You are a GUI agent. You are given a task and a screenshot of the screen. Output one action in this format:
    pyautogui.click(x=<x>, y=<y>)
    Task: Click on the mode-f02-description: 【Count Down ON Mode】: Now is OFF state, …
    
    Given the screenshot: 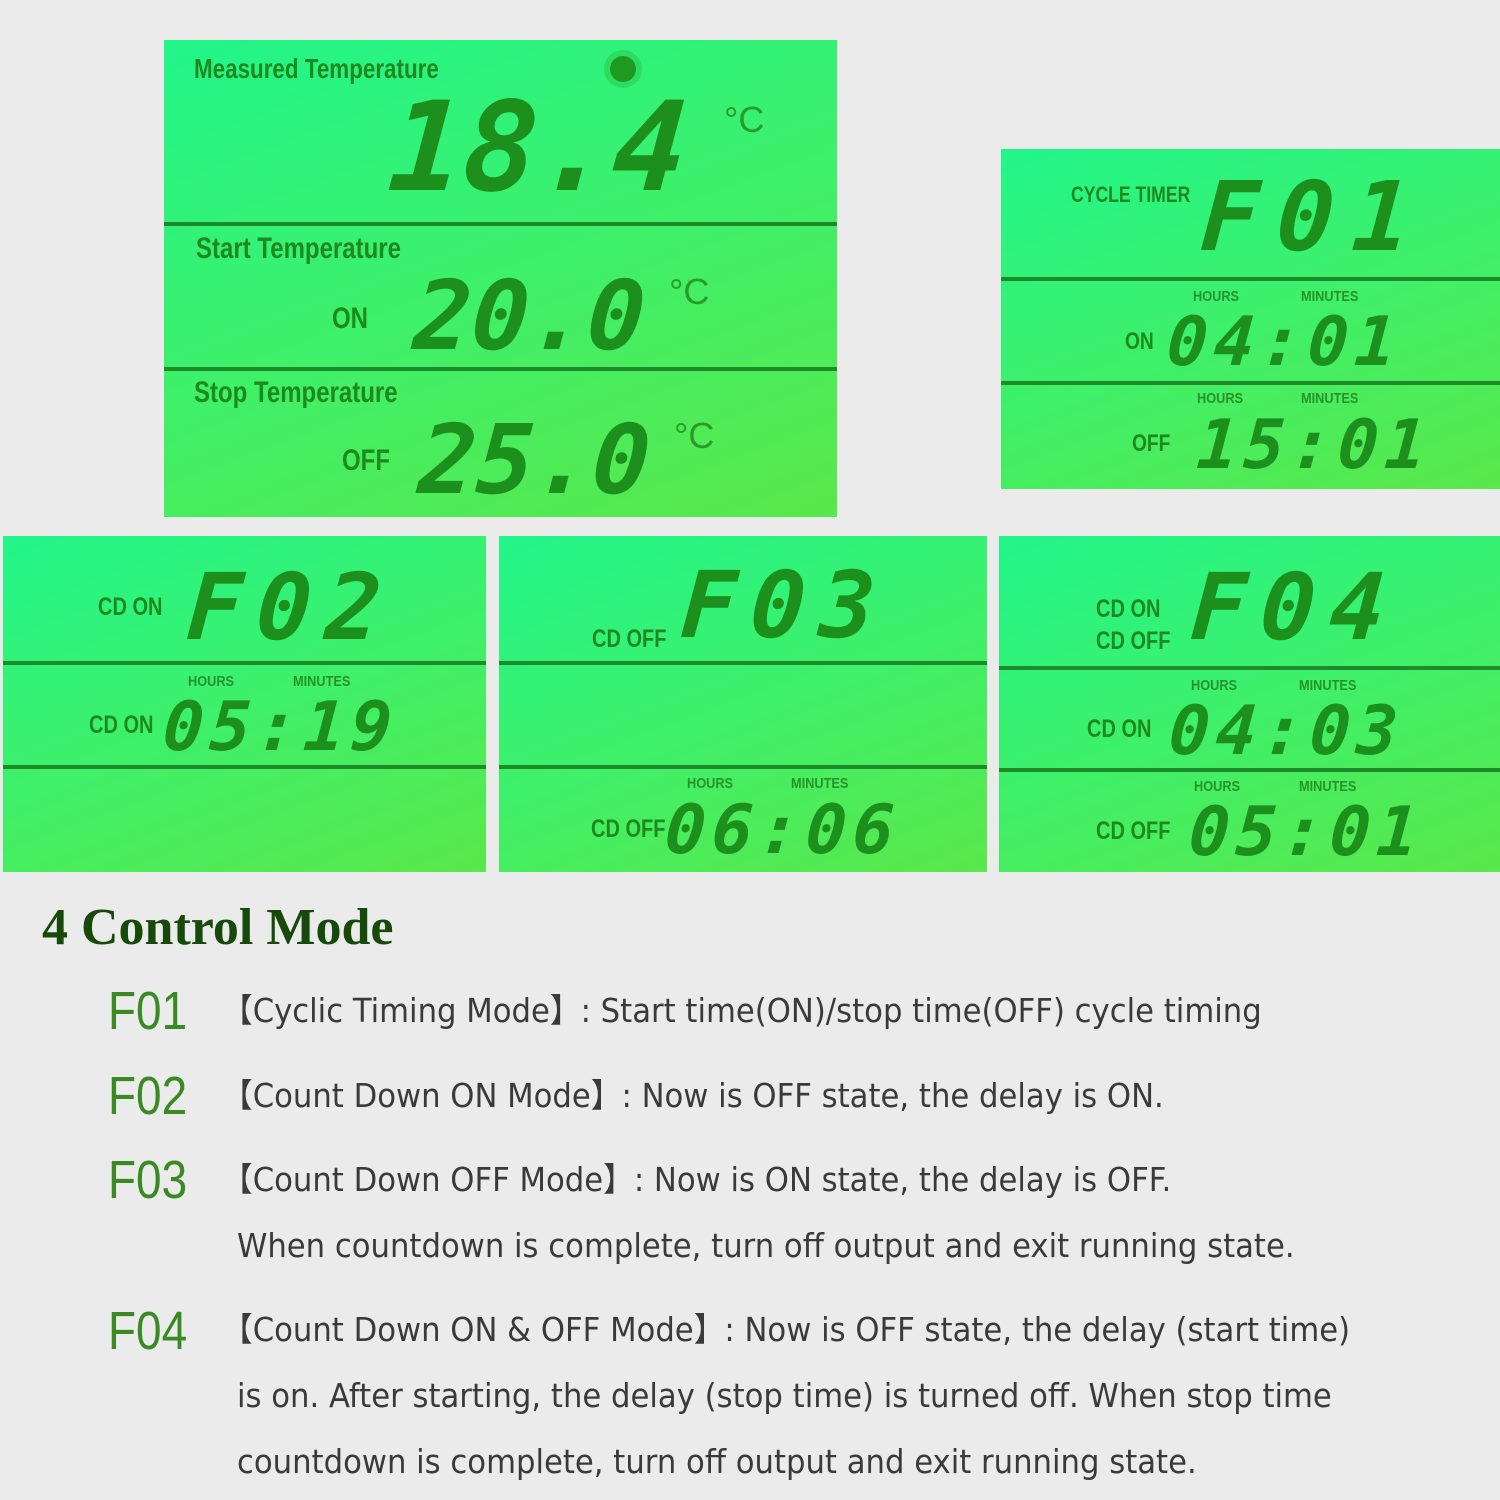 What is the action you would take?
    pyautogui.click(x=693, y=1095)
    